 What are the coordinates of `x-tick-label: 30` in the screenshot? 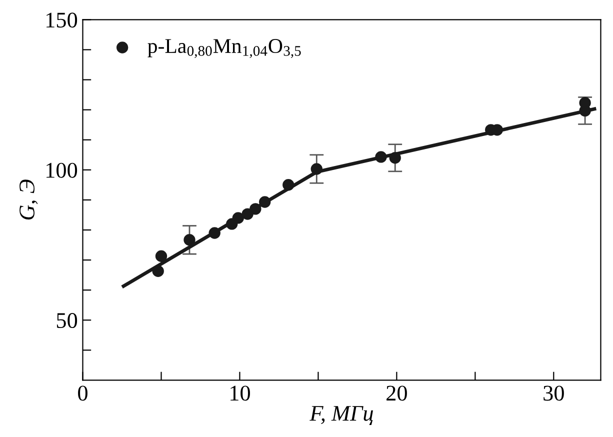 It's located at (554, 393).